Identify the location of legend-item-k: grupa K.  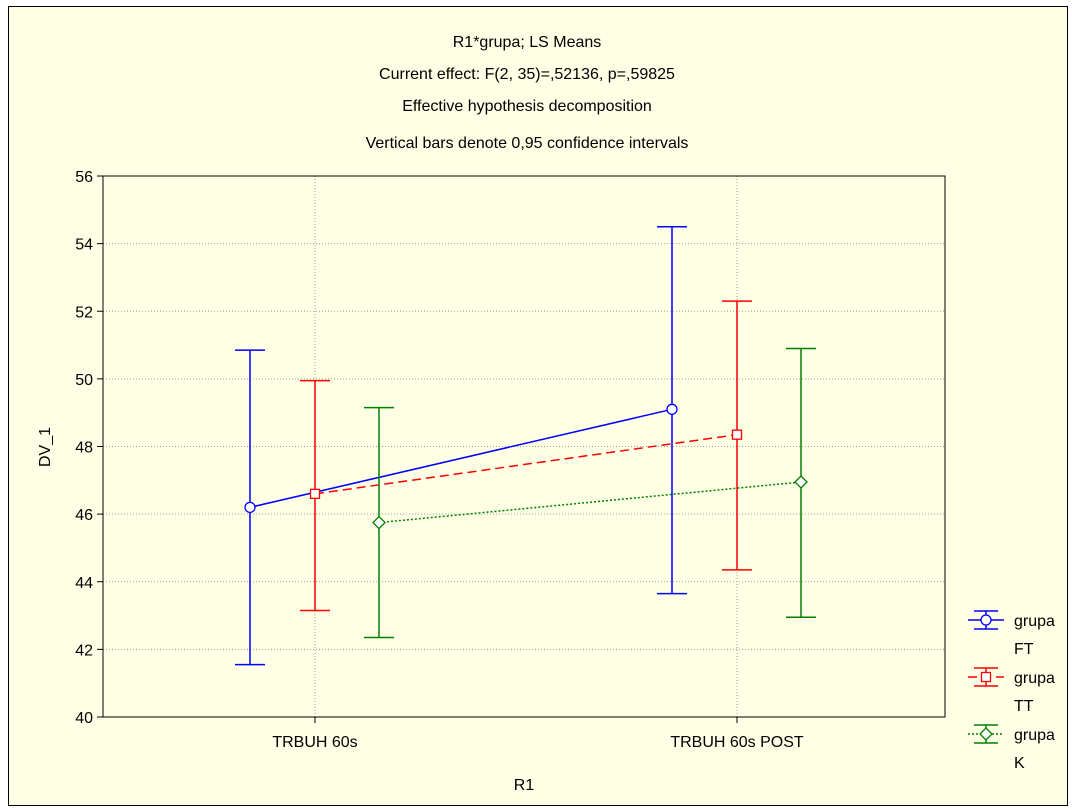
(1011, 748).